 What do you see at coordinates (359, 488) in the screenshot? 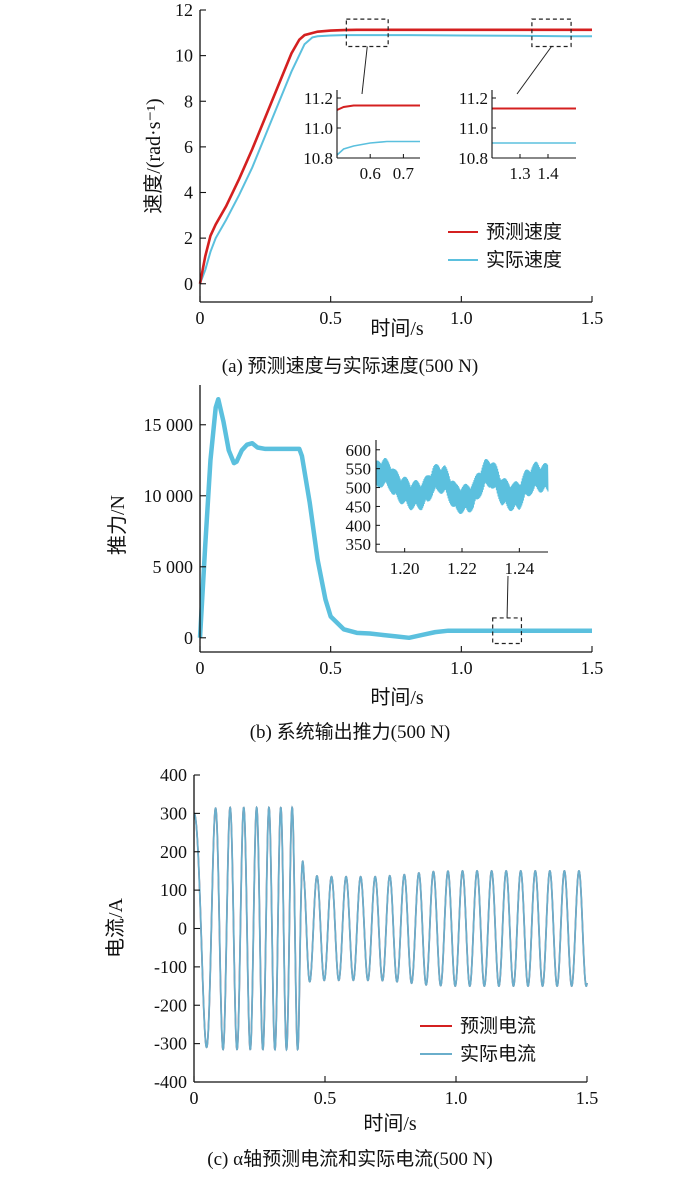
I see `inset-y-tick-label: 500` at bounding box center [359, 488].